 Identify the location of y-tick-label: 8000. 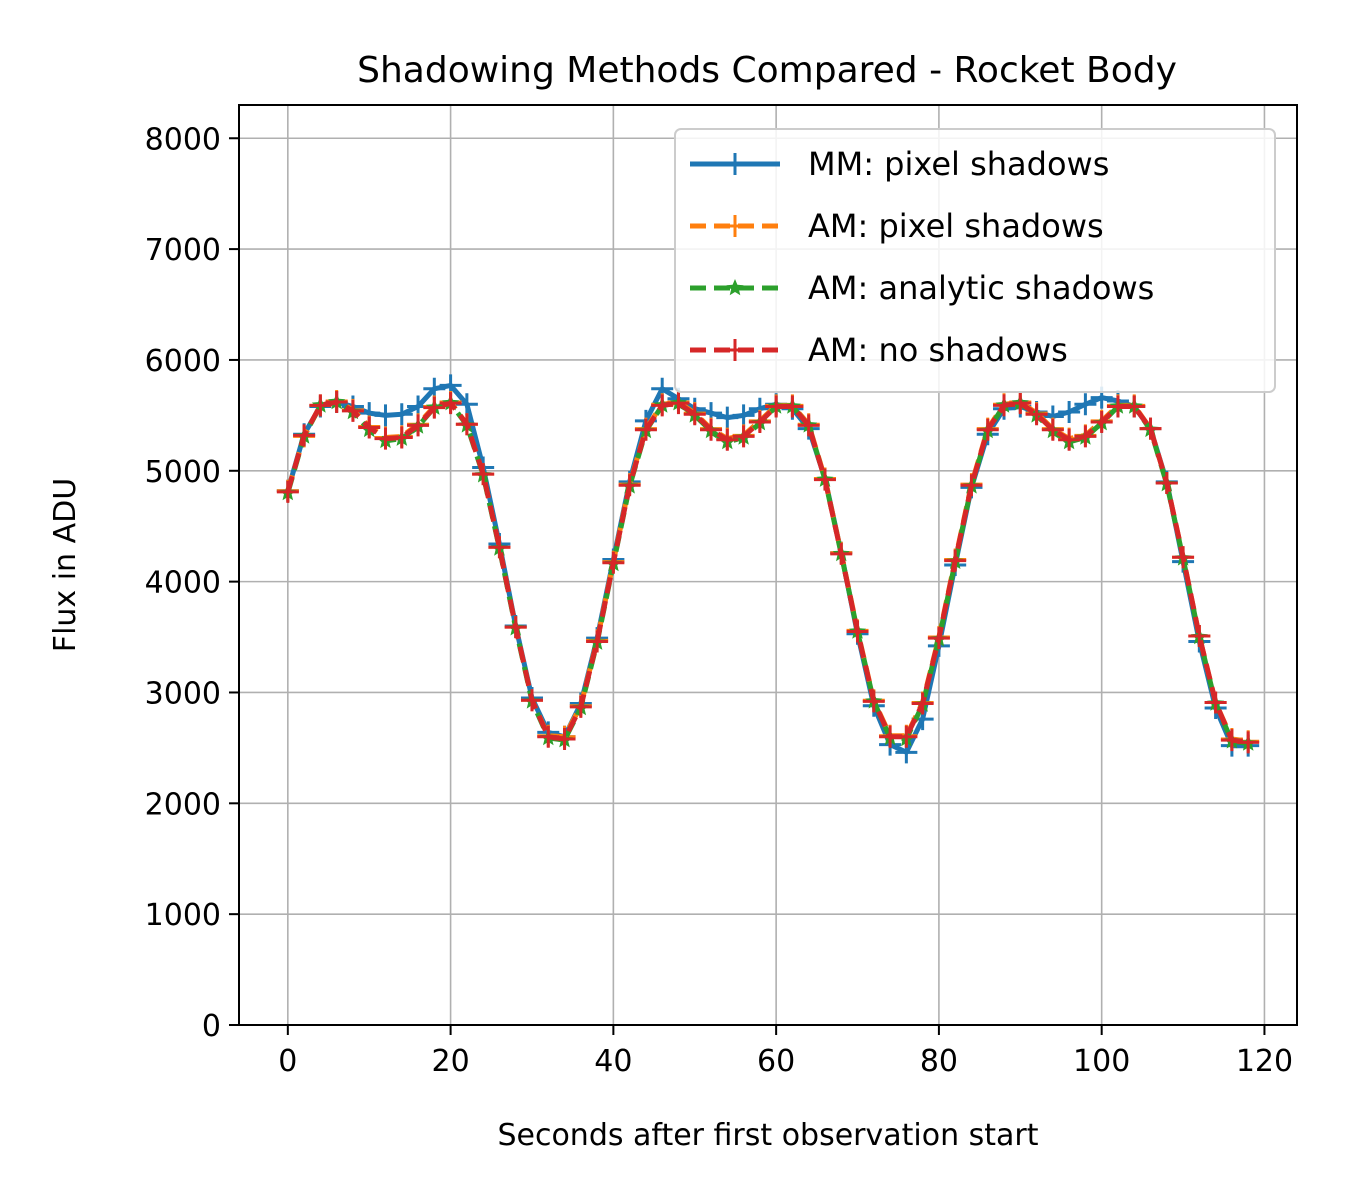
(183, 139).